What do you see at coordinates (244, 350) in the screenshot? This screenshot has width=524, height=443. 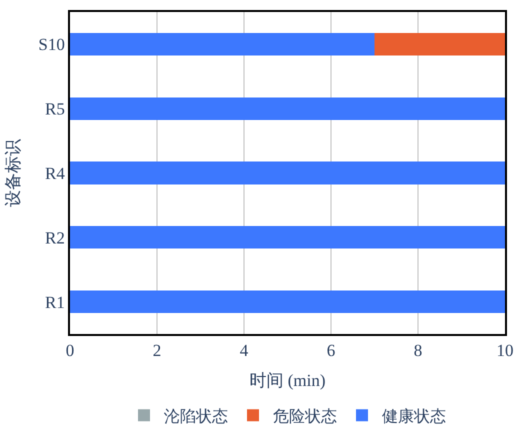 I see `x-tick-label: 4` at bounding box center [244, 350].